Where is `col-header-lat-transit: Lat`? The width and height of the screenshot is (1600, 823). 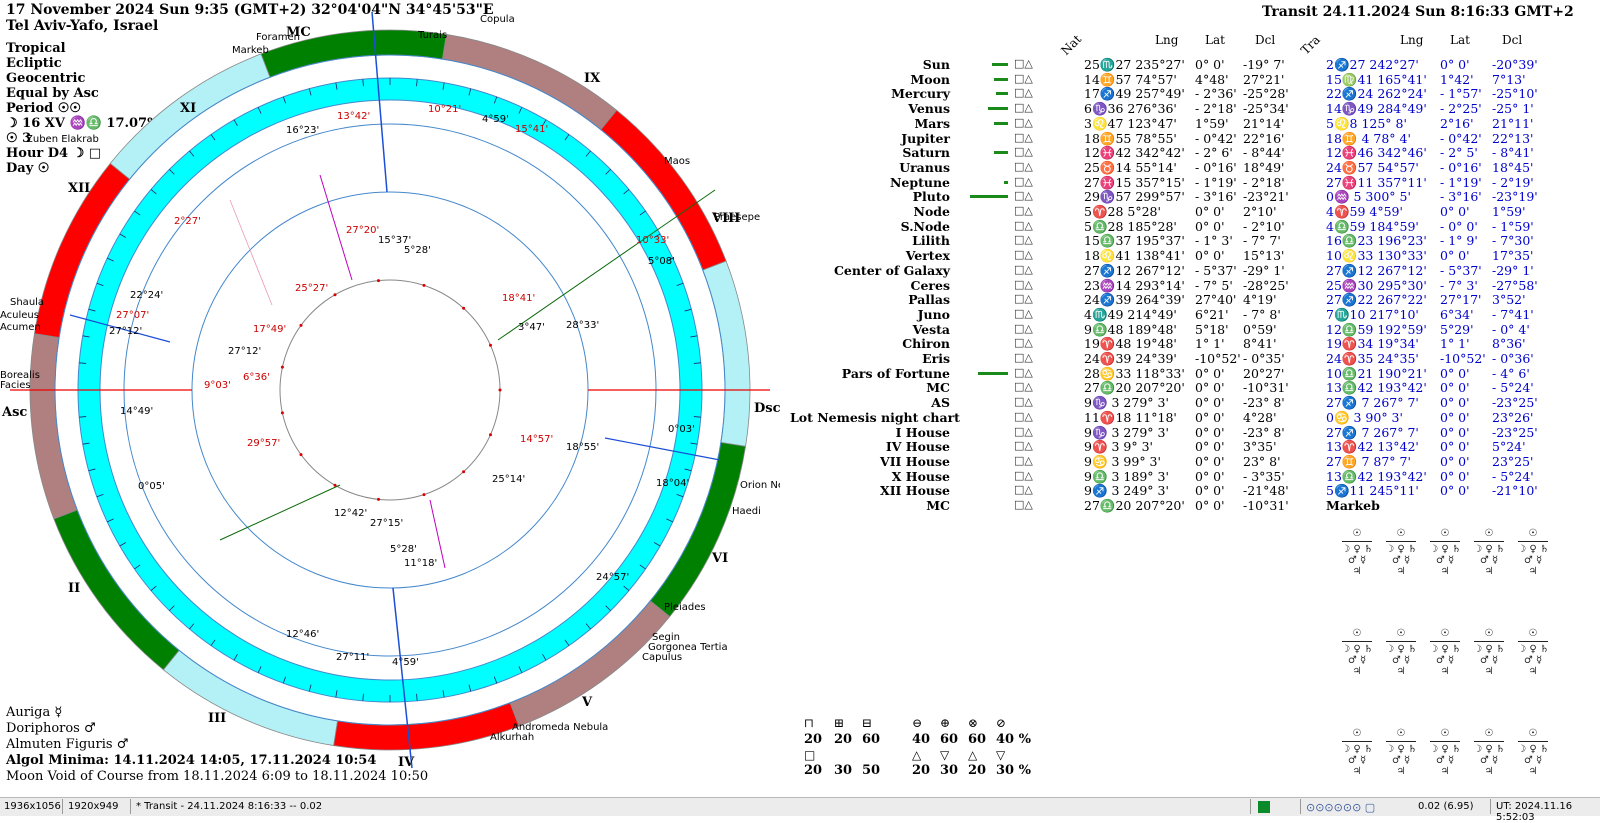
col-header-lat-transit: Lat is located at coordinates (1460, 40).